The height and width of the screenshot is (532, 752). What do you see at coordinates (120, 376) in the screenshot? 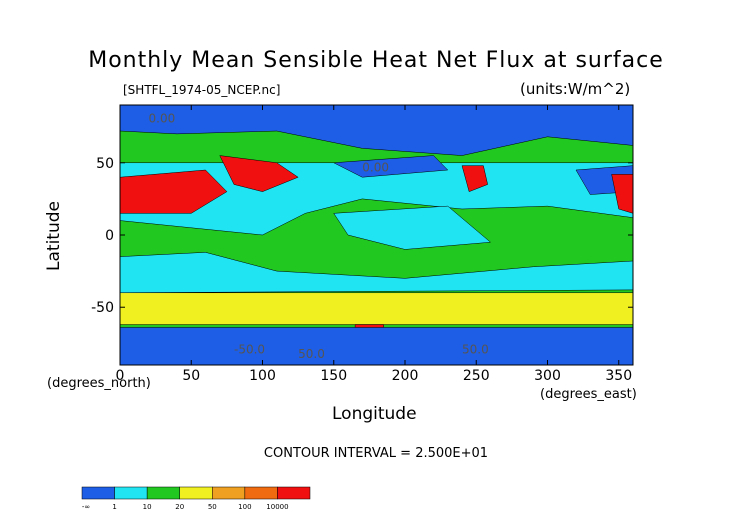
I see `x-tick-label: 0` at bounding box center [120, 376].